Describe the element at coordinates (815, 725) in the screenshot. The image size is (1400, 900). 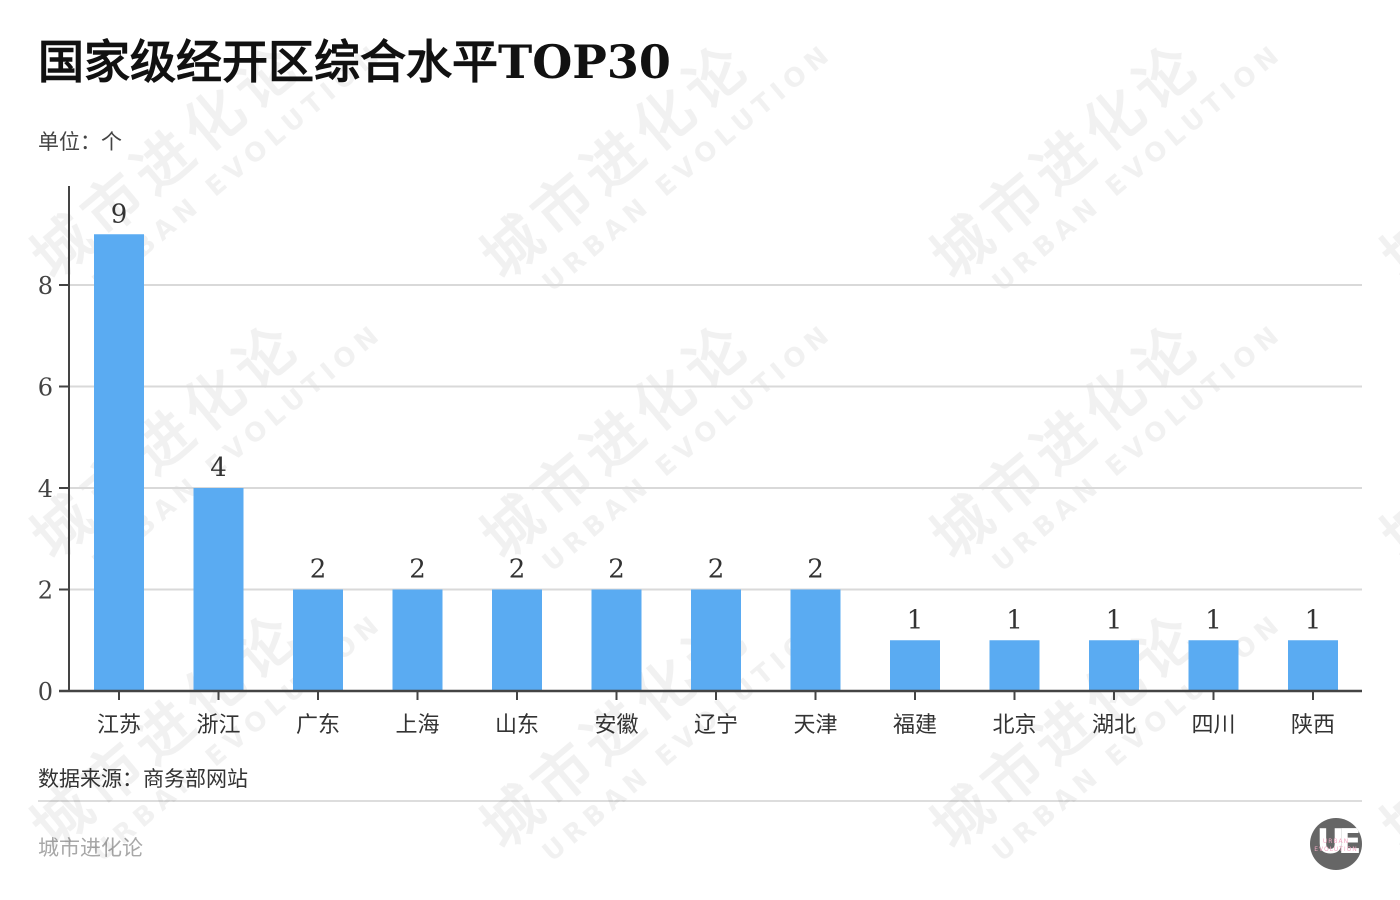
I see `x-tick-label: 天津` at that location.